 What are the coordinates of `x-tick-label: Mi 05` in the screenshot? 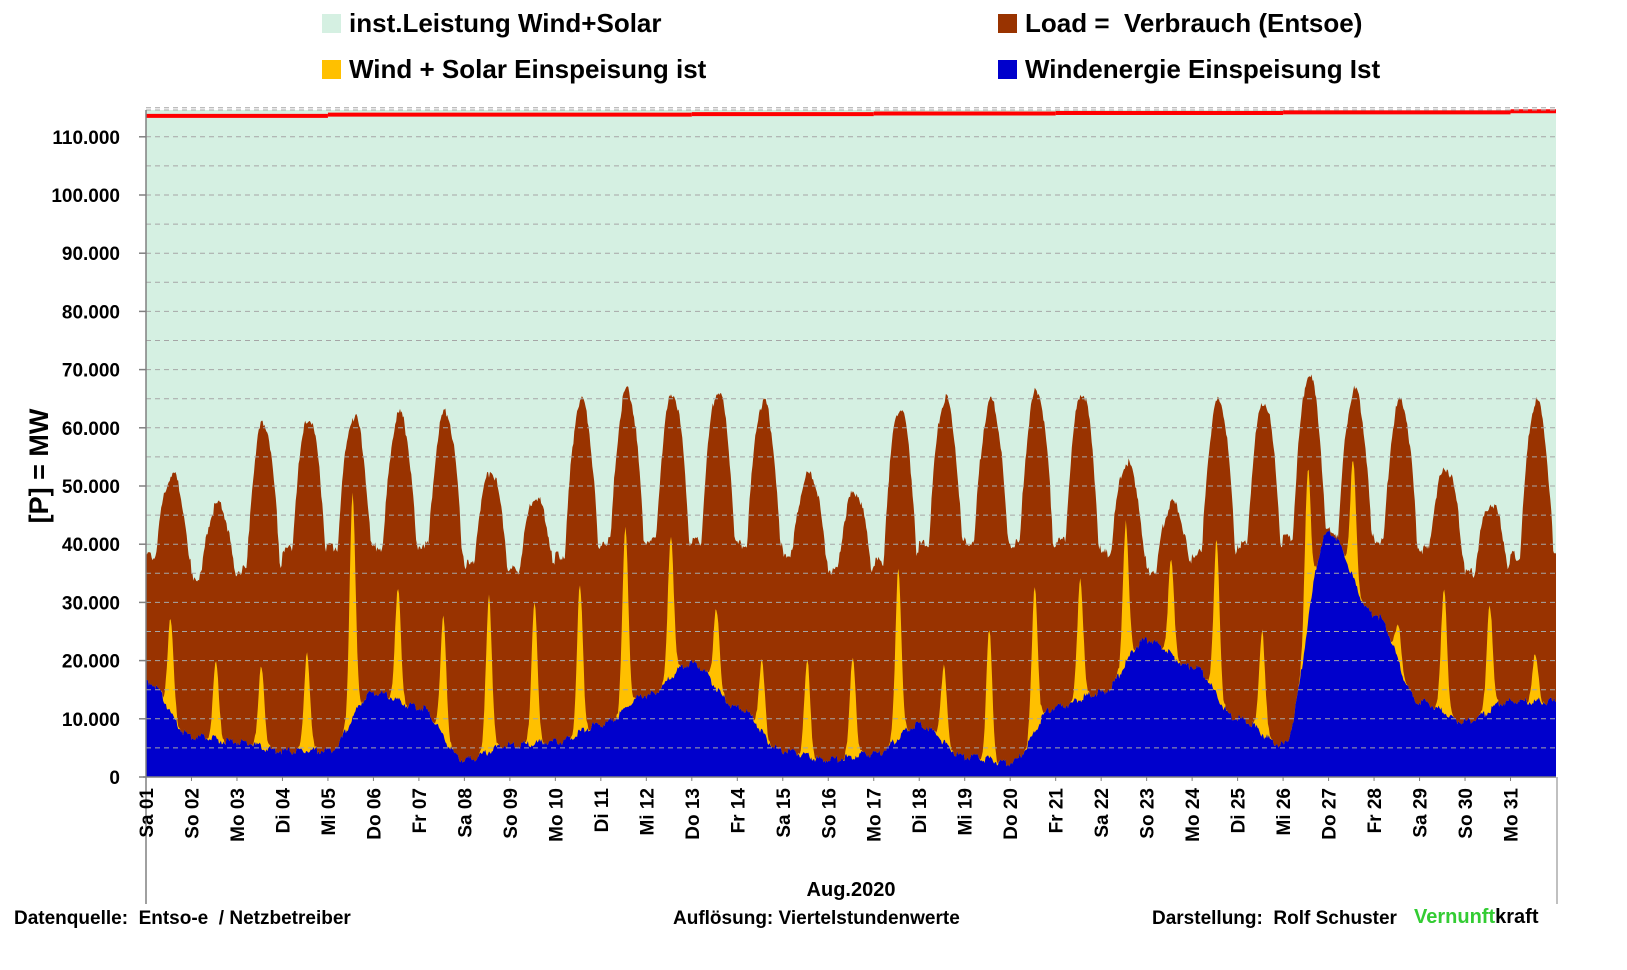 It's located at (329, 812).